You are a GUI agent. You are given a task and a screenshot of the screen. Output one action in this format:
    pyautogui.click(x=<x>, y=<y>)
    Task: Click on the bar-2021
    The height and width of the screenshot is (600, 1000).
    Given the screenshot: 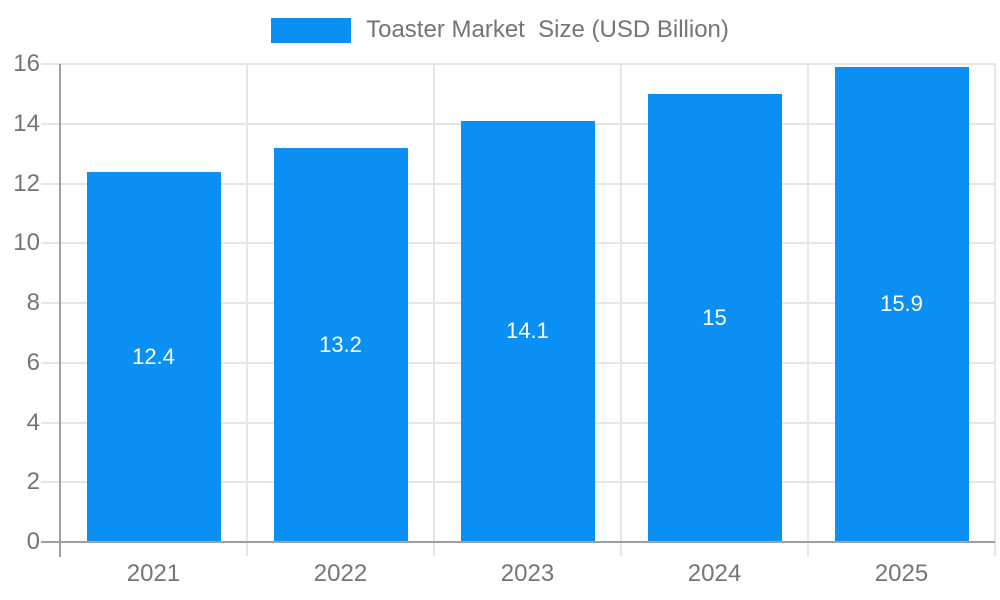 What is the action you would take?
    pyautogui.click(x=153, y=356)
    